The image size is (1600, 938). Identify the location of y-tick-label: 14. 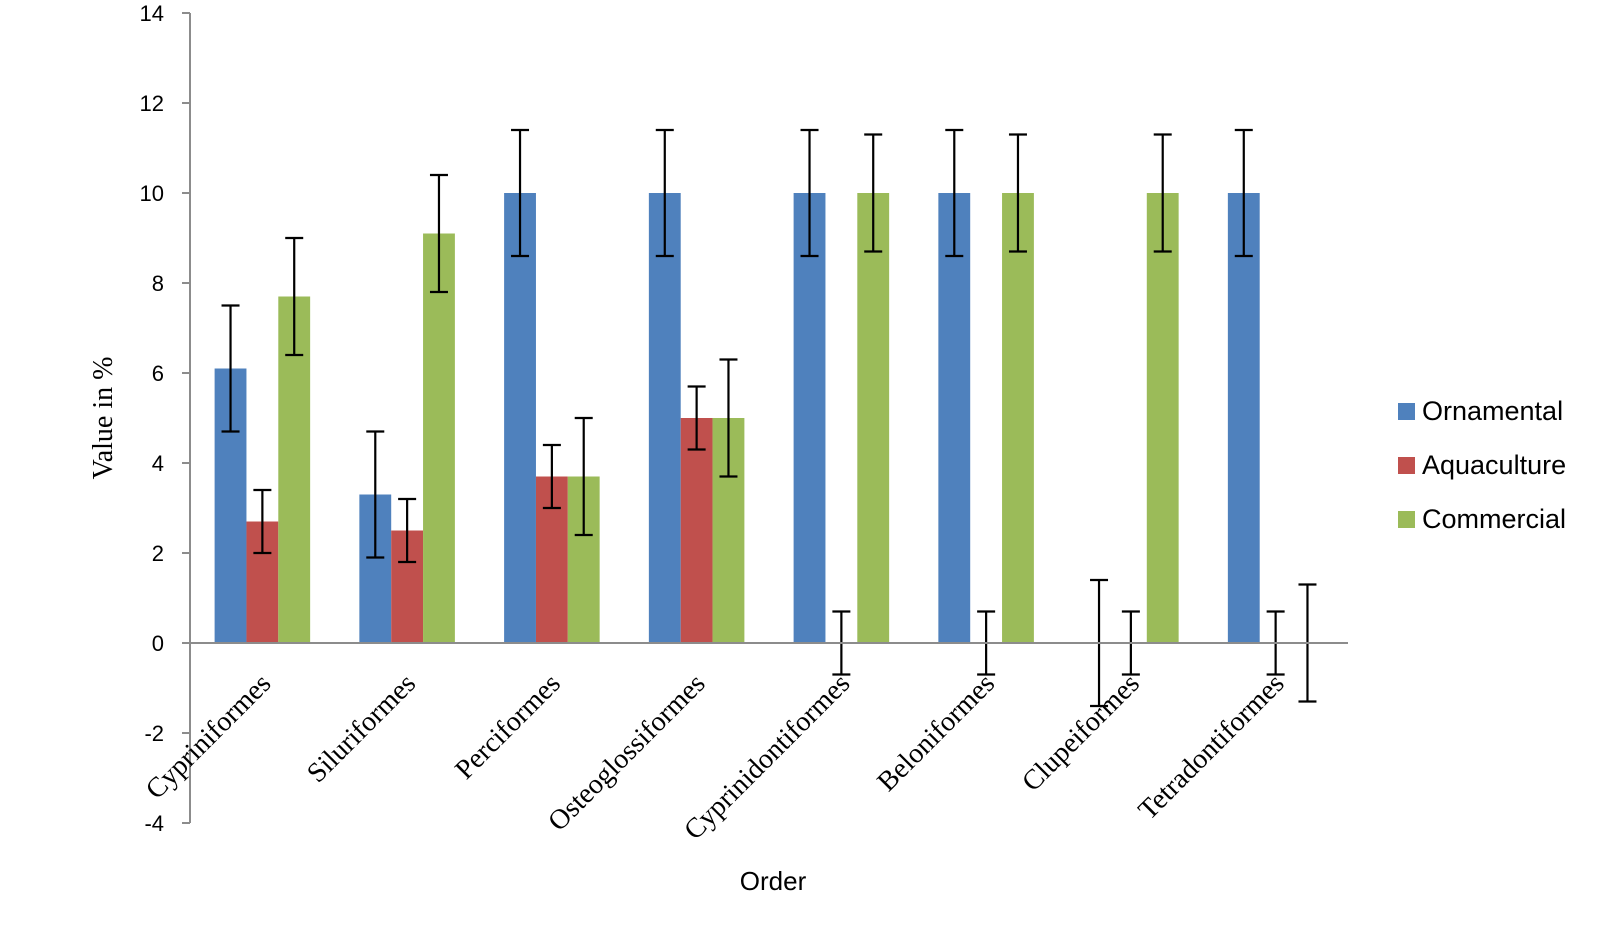
(152, 13).